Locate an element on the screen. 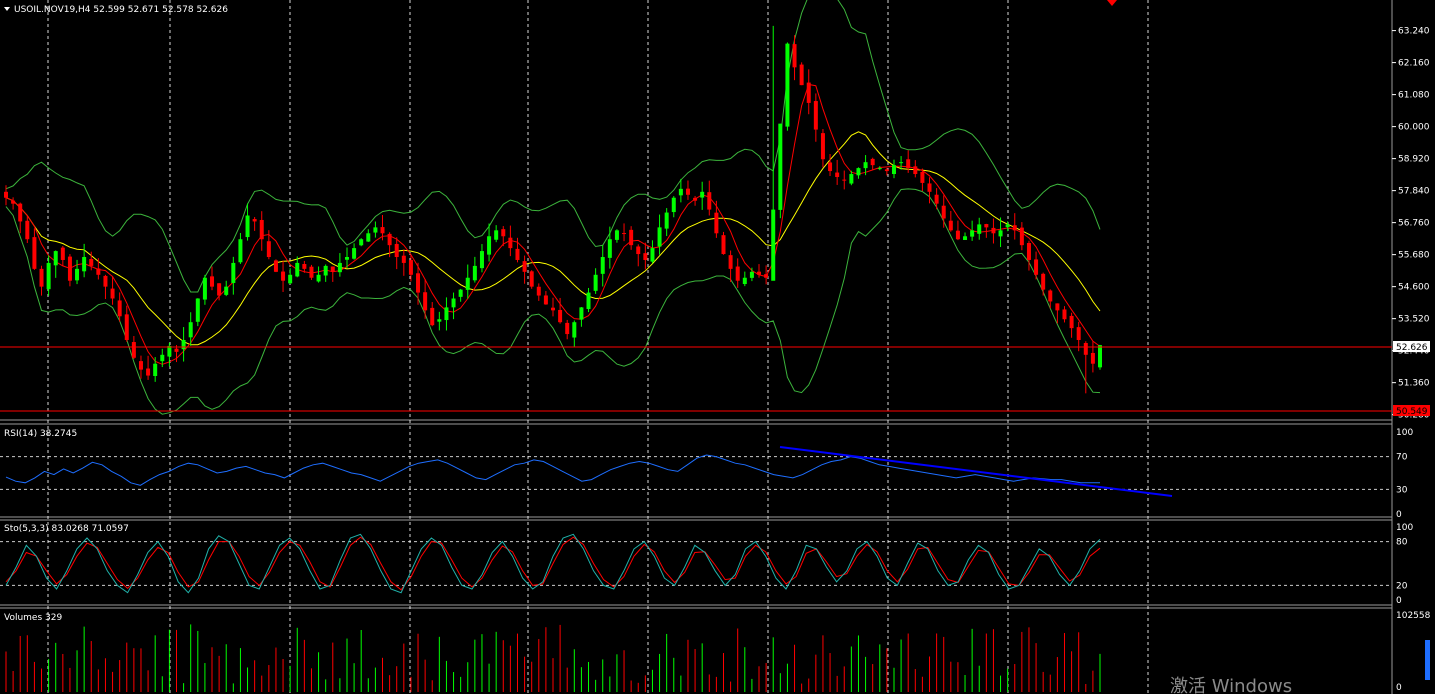 The width and height of the screenshot is (1435, 694). svg-text: 50.549 is located at coordinates (1412, 412).